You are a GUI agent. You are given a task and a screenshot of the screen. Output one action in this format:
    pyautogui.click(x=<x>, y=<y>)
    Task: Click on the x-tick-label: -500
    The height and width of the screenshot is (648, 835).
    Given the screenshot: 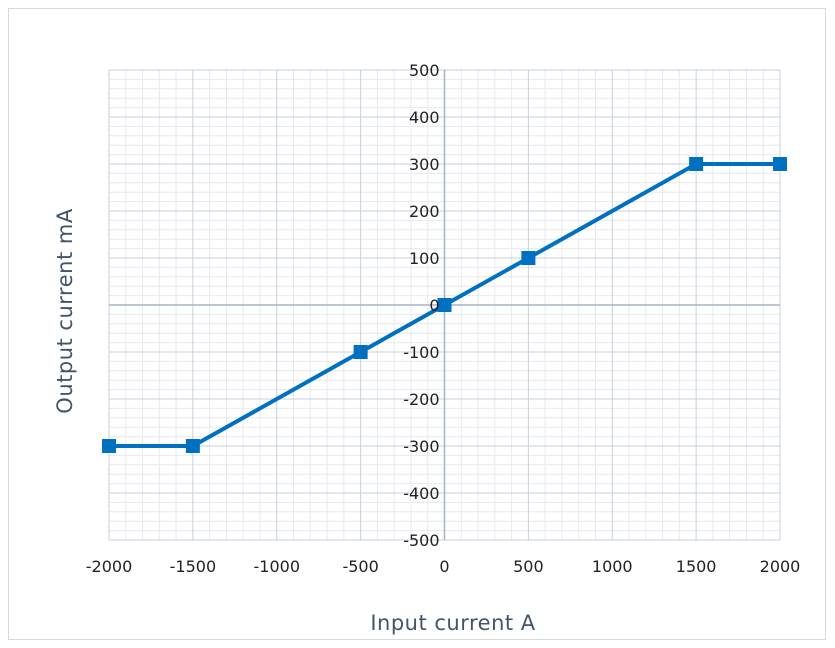 What is the action you would take?
    pyautogui.click(x=360, y=566)
    